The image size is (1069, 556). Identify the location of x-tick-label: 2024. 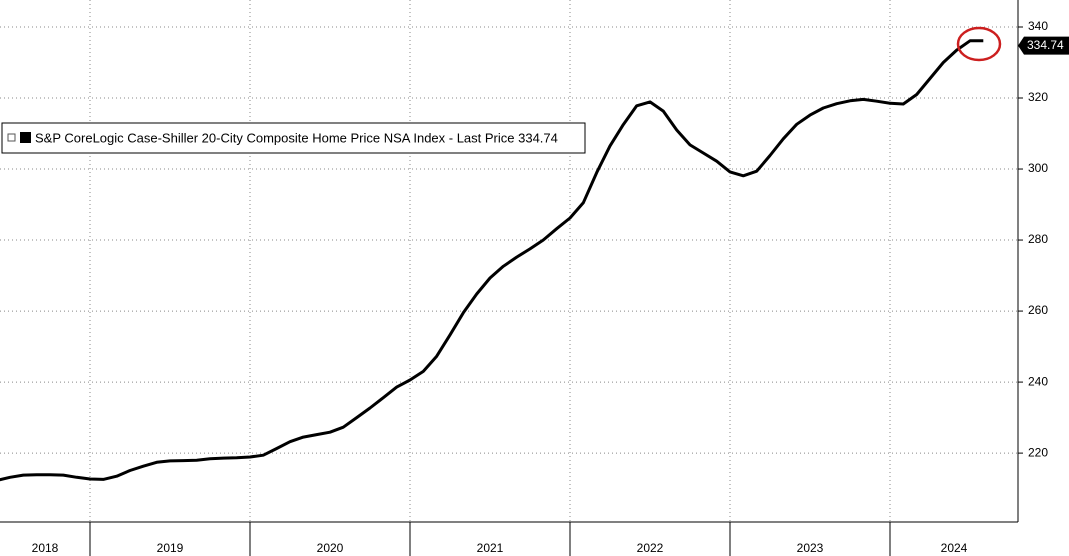
(954, 548).